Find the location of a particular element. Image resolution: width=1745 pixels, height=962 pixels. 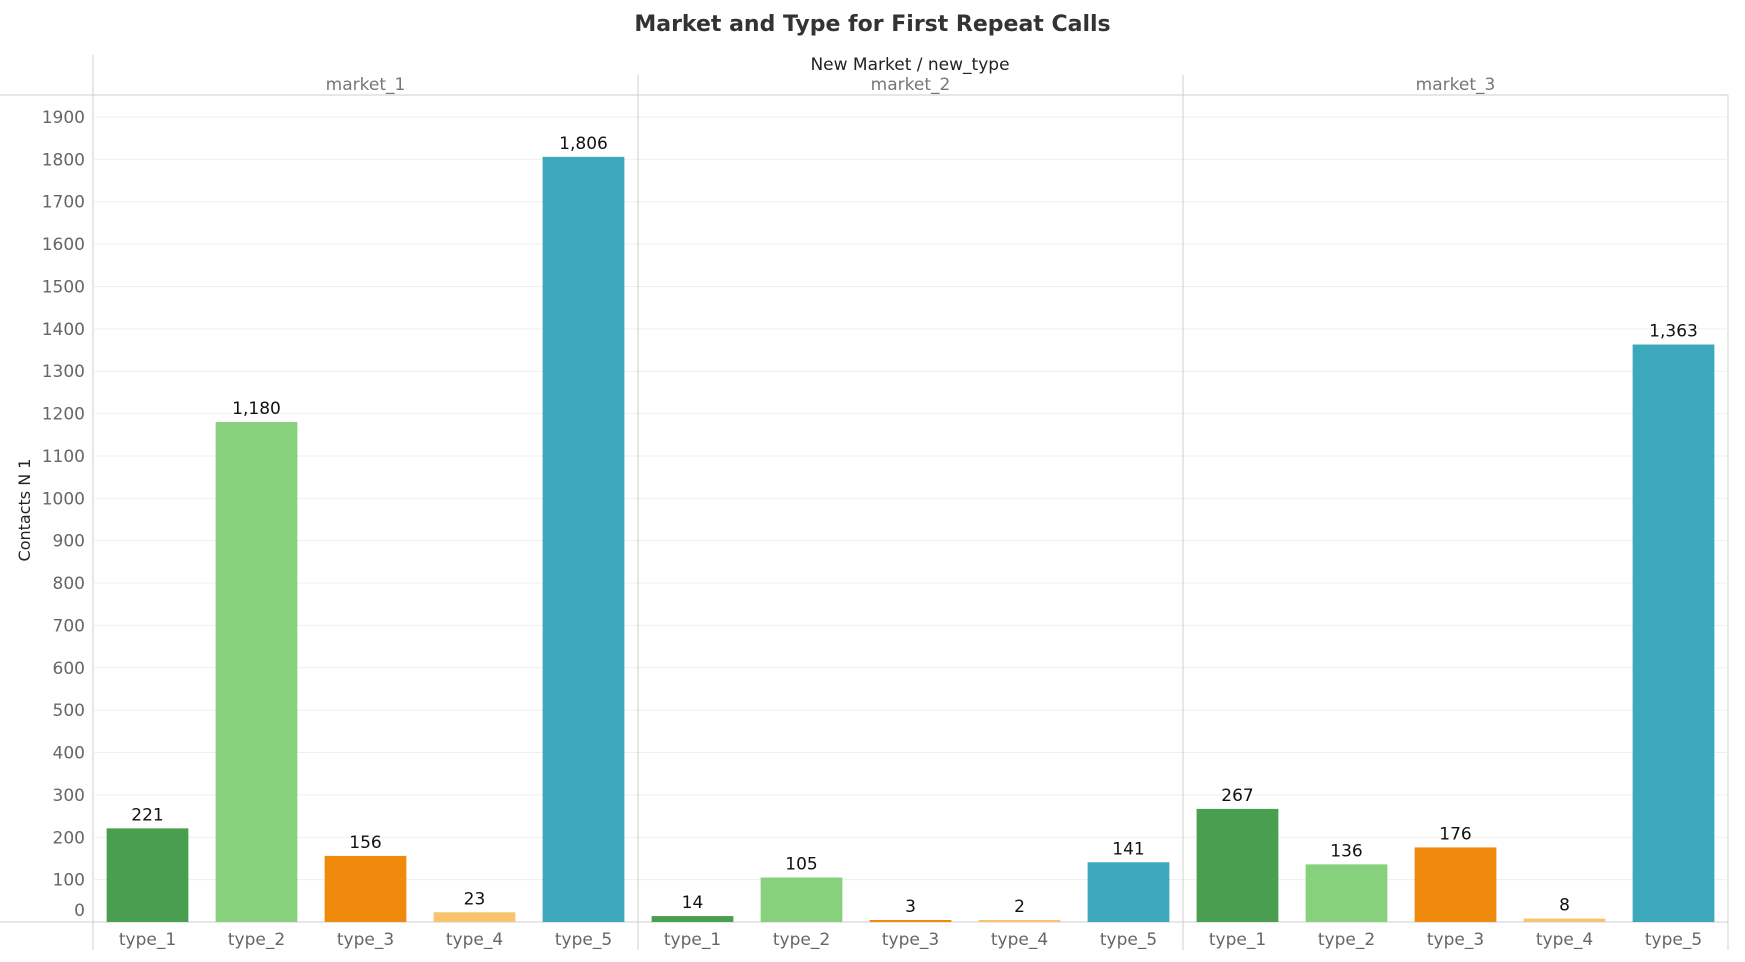

y-tick-label: 0 is located at coordinates (79, 911).